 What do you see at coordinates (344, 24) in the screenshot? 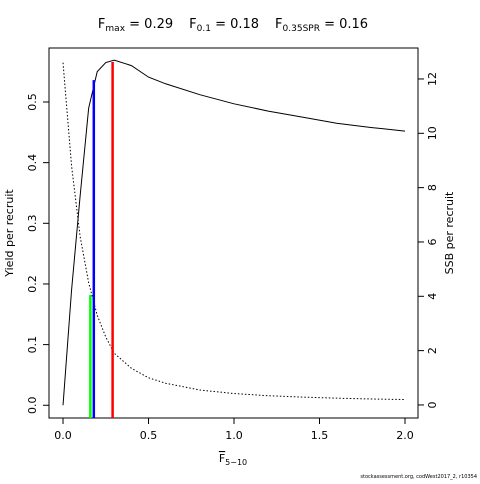
I see `title-value: = 0.16` at bounding box center [344, 24].